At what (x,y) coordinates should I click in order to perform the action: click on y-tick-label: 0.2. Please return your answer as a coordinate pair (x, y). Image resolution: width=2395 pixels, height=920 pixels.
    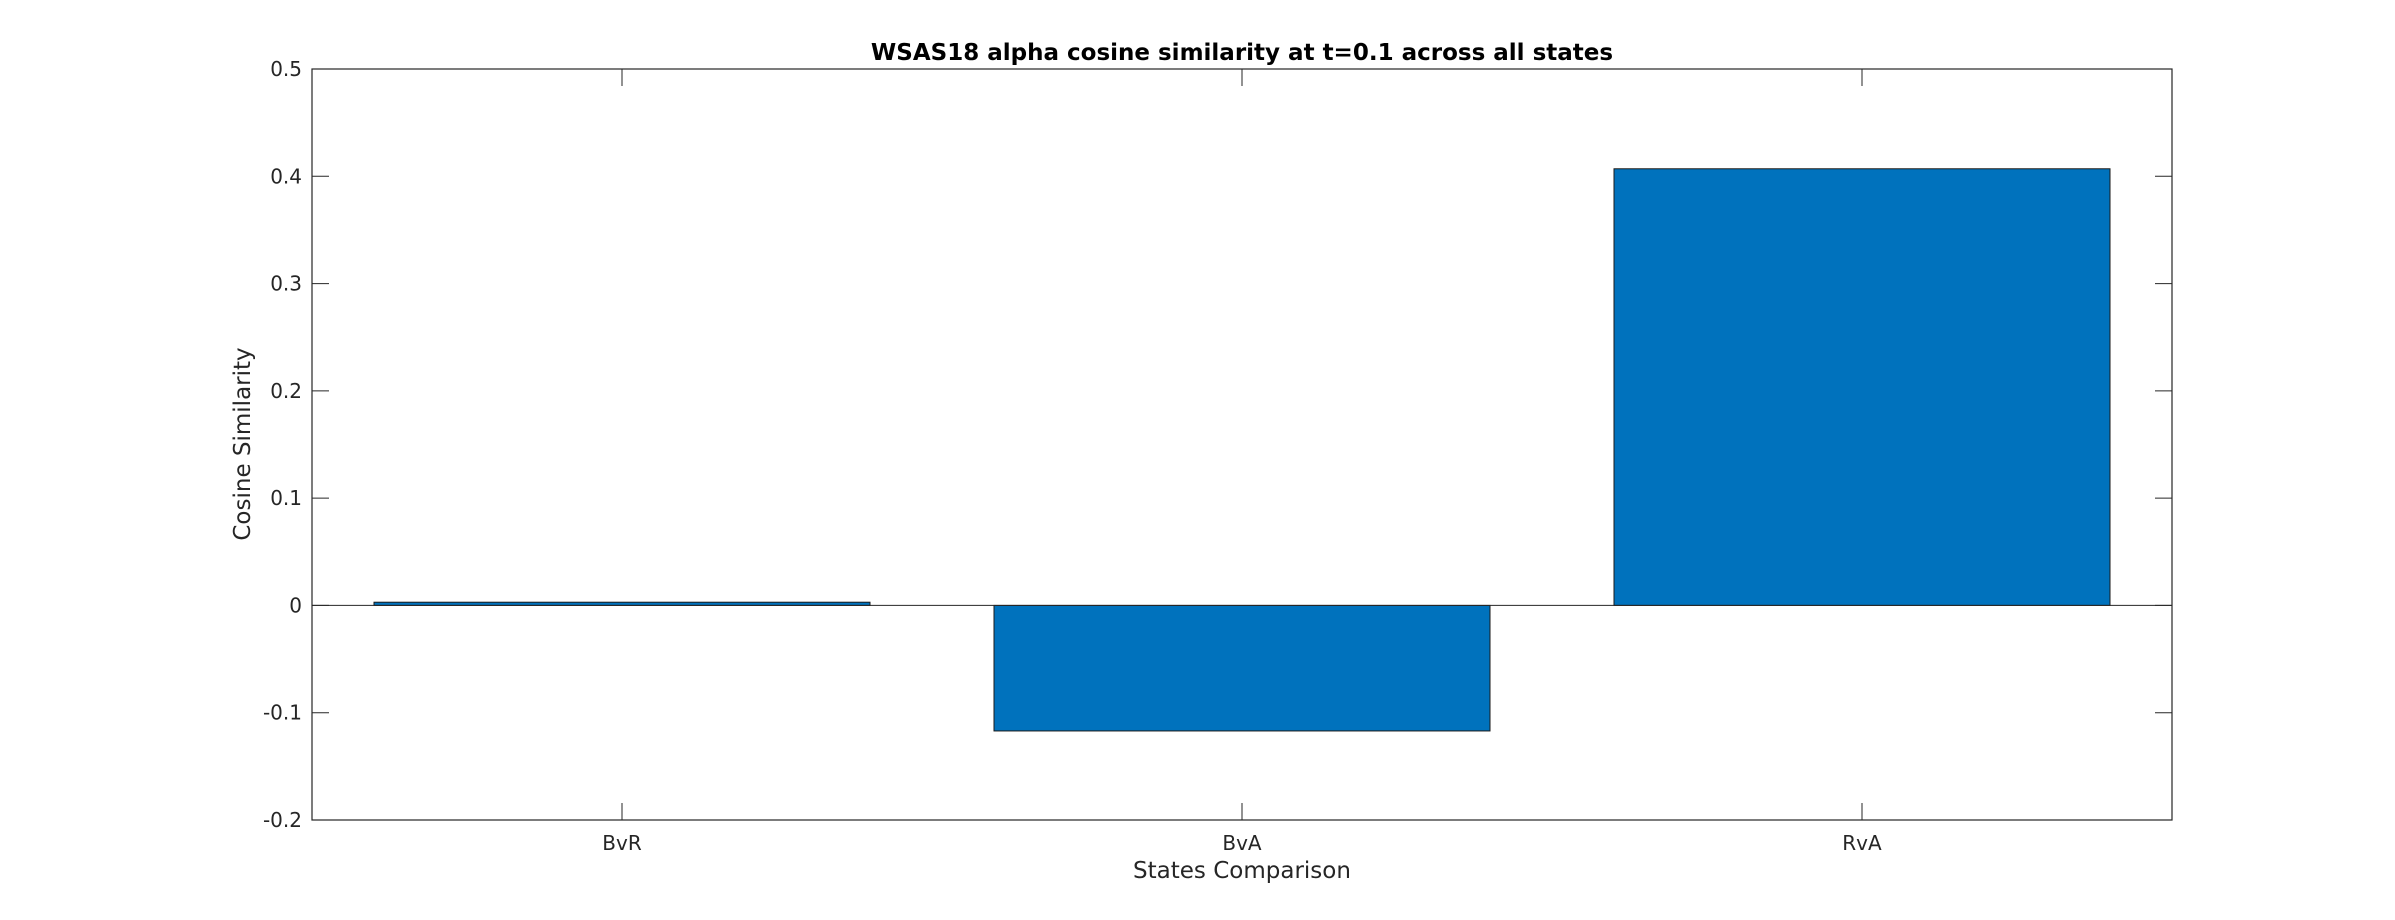
    Looking at the image, I should click on (286, 391).